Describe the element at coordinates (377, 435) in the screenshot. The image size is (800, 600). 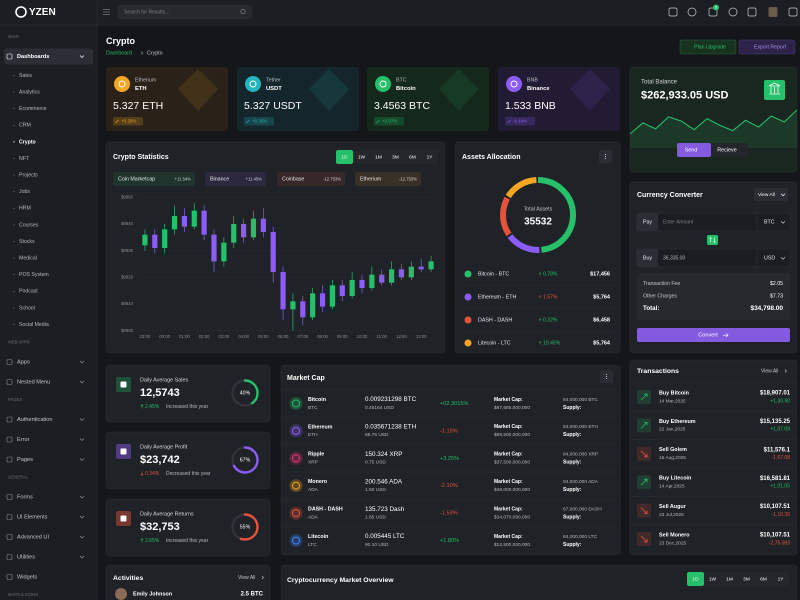
I see `crypto-usd: 58.75 USD` at that location.